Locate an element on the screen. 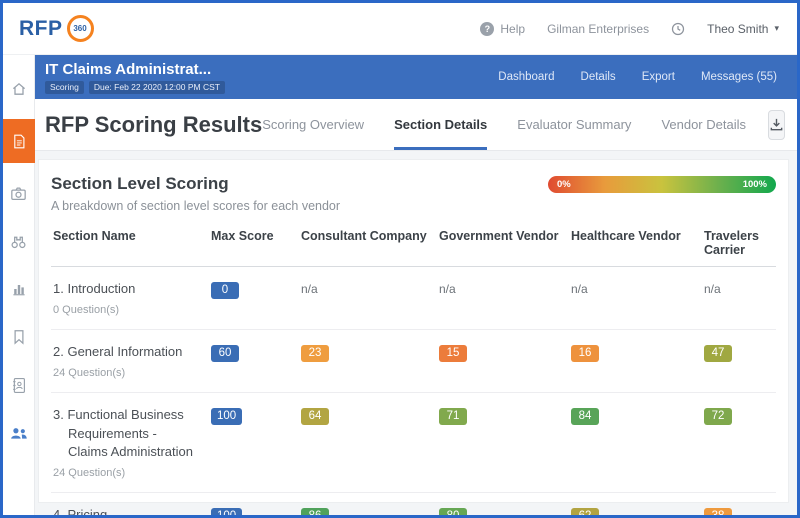  column-header: Travelers Carrier is located at coordinates (731, 243).